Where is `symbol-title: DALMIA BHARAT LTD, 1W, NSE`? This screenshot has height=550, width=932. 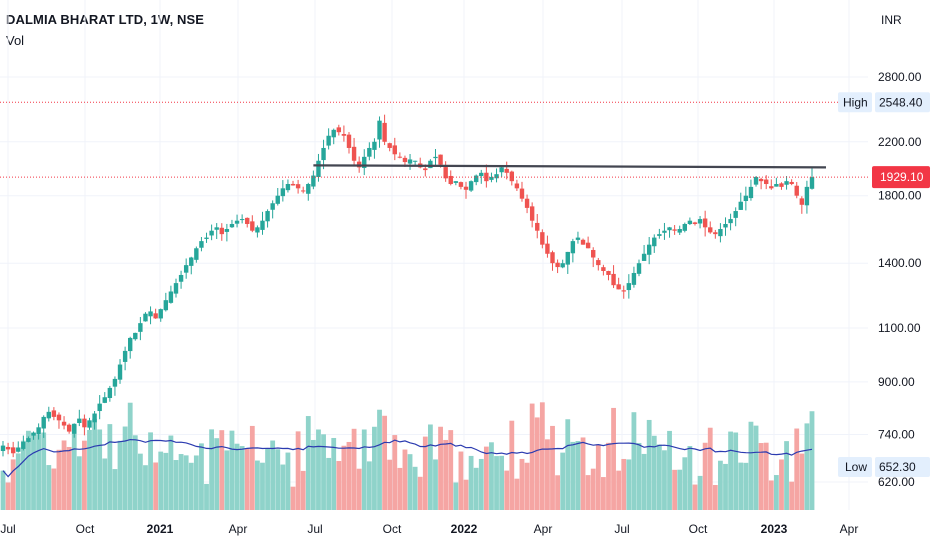
symbol-title: DALMIA BHARAT LTD, 1W, NSE is located at coordinates (105, 19).